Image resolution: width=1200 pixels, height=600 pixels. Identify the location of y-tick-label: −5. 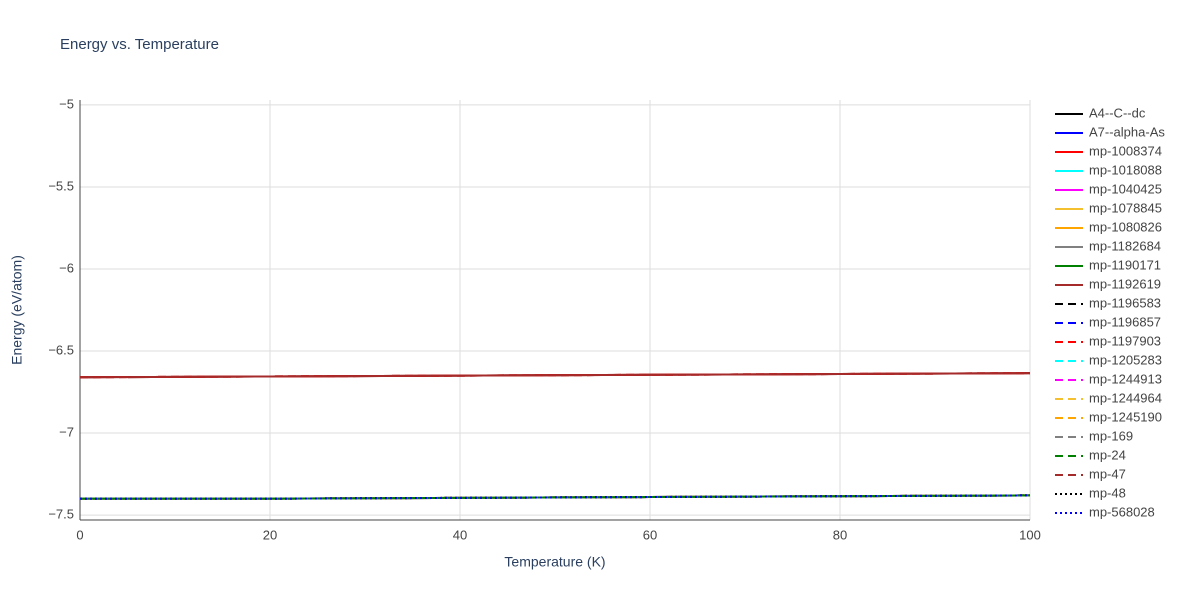
(66, 103).